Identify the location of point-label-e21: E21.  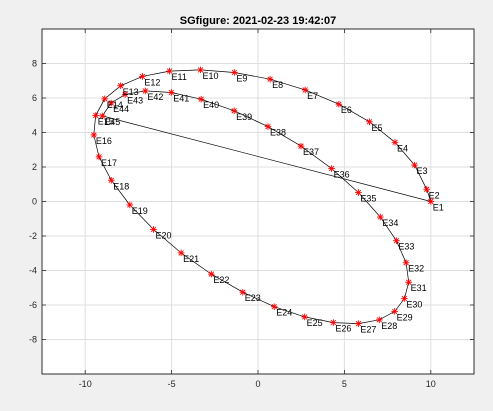
(191, 259).